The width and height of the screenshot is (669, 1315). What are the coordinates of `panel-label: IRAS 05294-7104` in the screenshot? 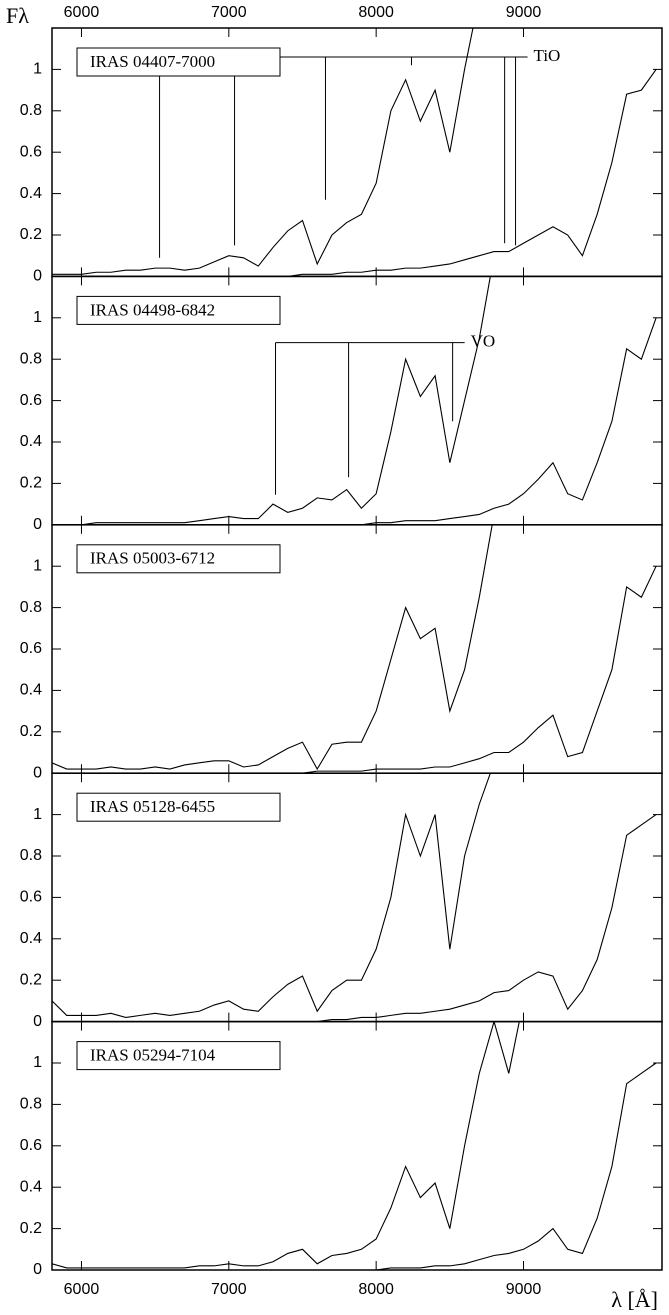 It's located at (153, 1055).